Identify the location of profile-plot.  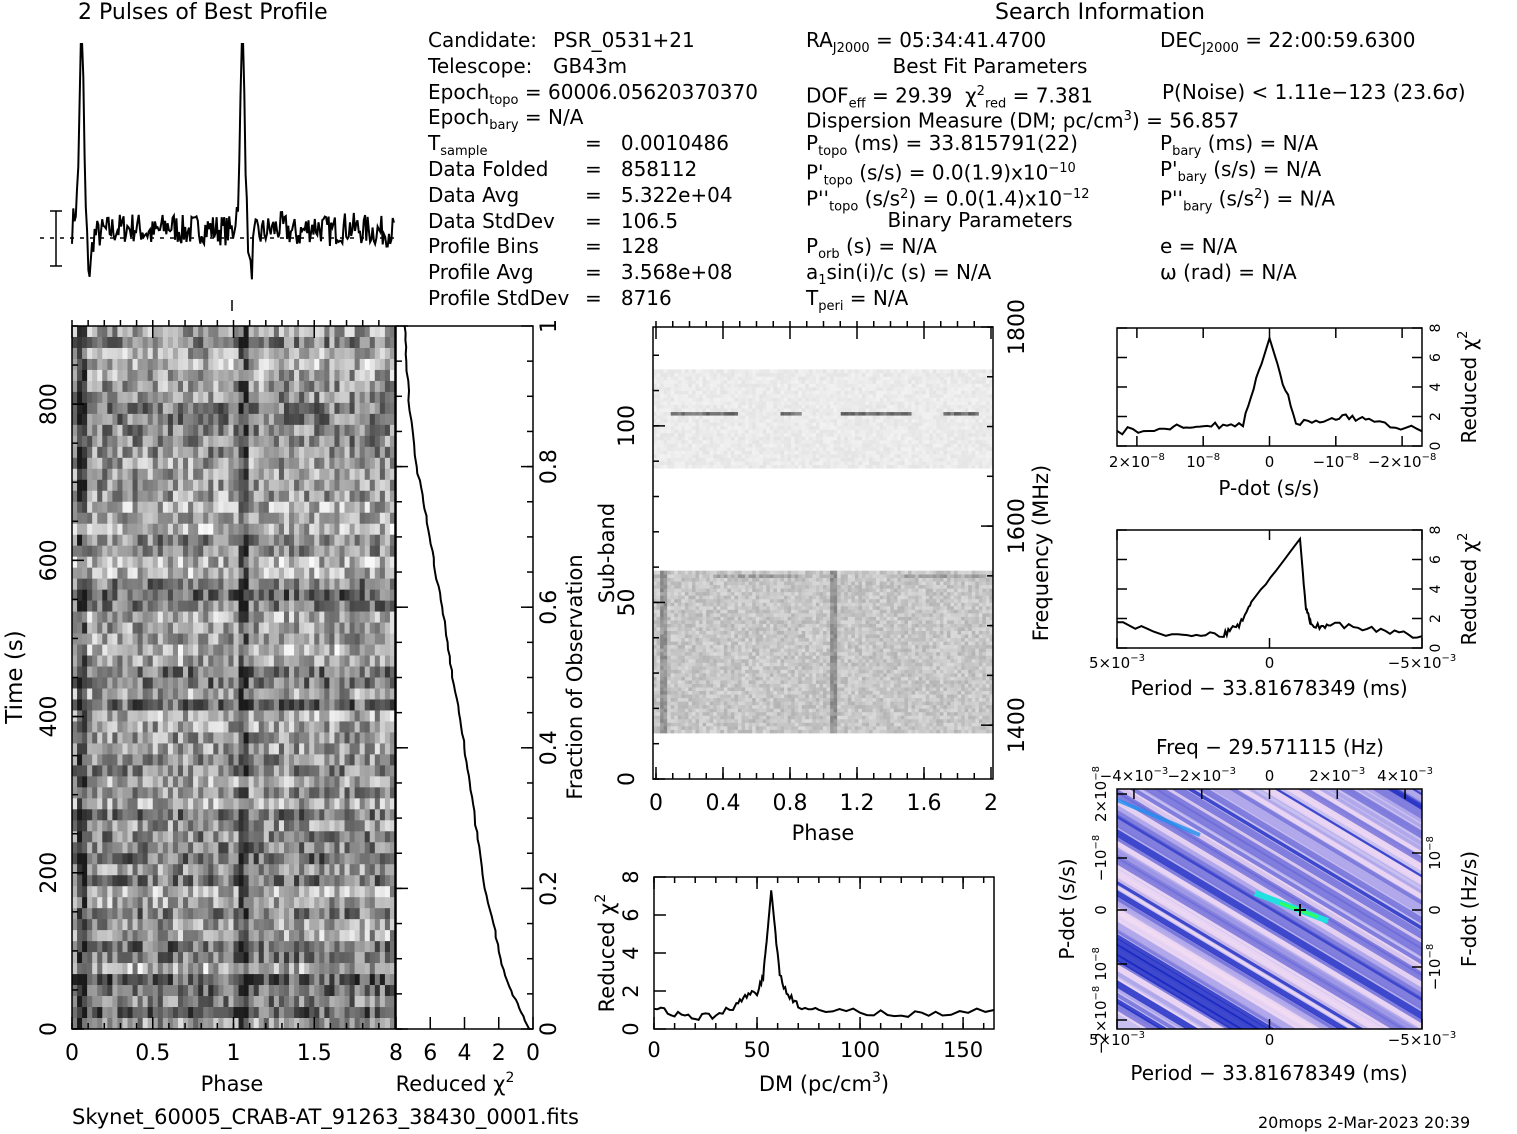
(217, 161).